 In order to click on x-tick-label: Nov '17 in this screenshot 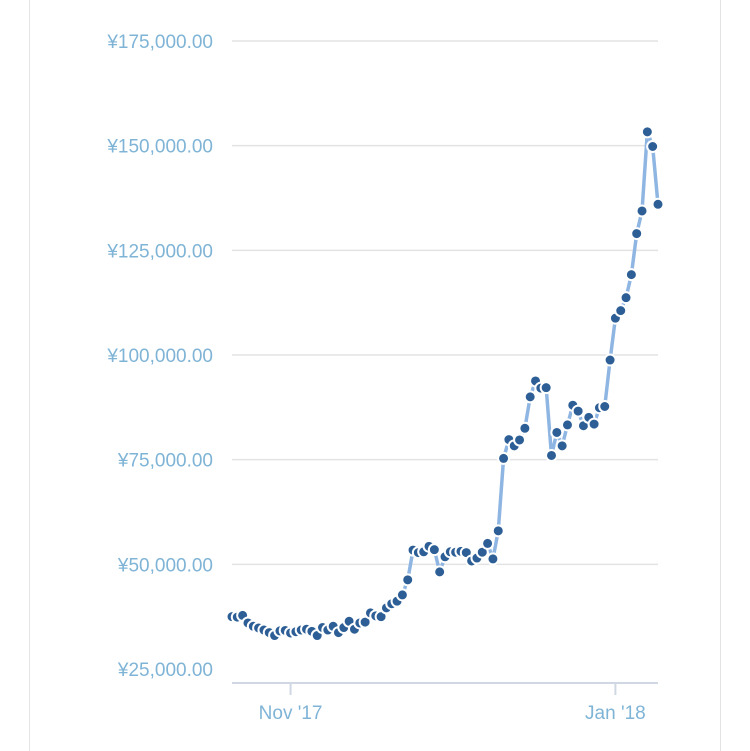, I will do `click(291, 713)`.